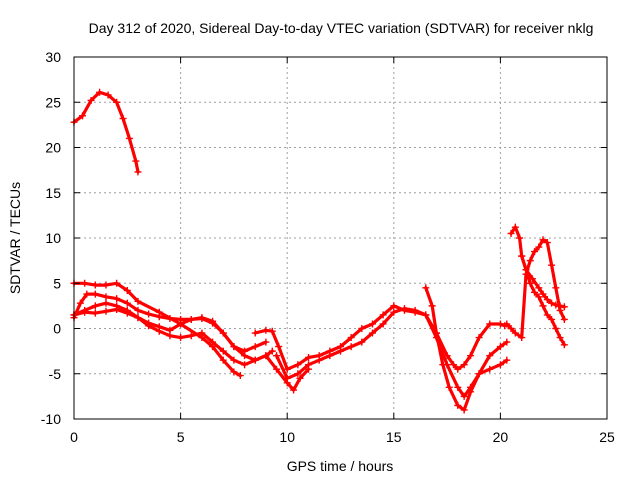  What do you see at coordinates (51, 419) in the screenshot?
I see `y-tick-label: -10` at bounding box center [51, 419].